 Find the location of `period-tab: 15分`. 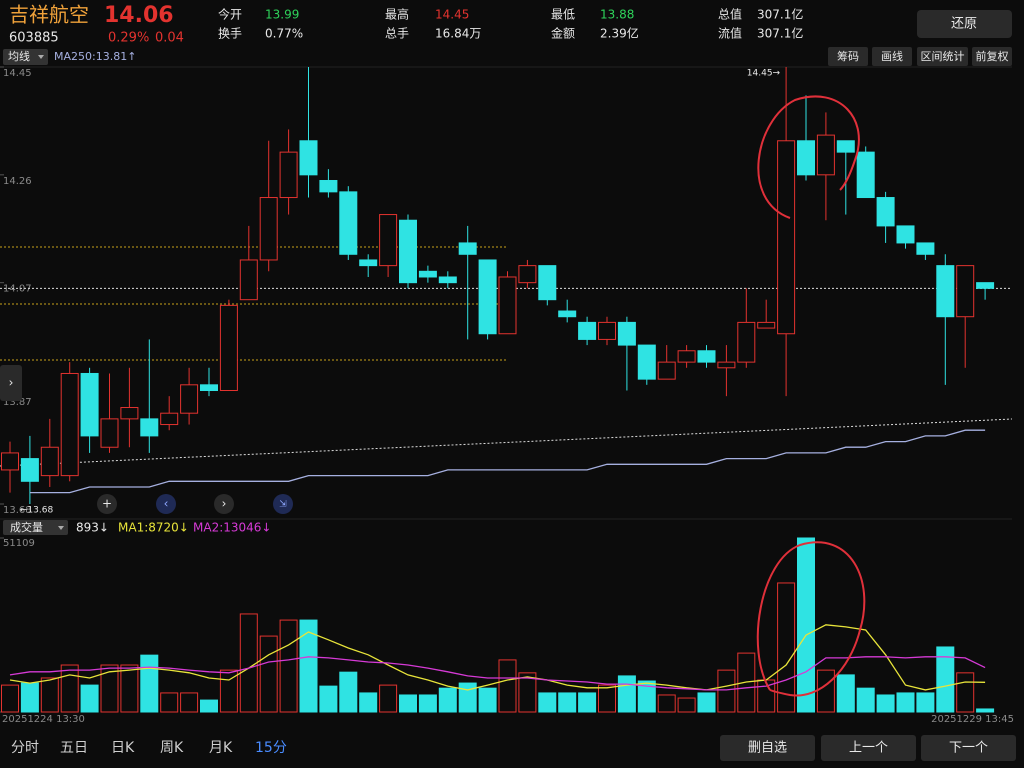

period-tab: 15分 is located at coordinates (271, 748).